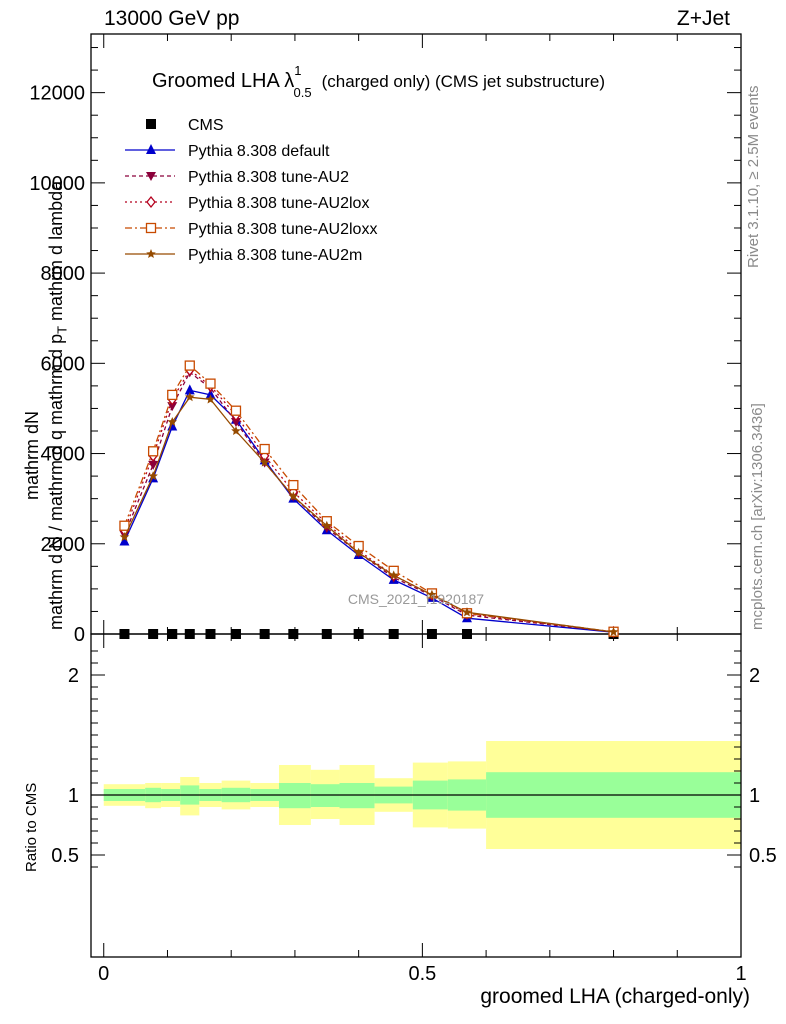  I want to click on legend-label-2: Pythia 8.308 tune-AU2, so click(268, 177).